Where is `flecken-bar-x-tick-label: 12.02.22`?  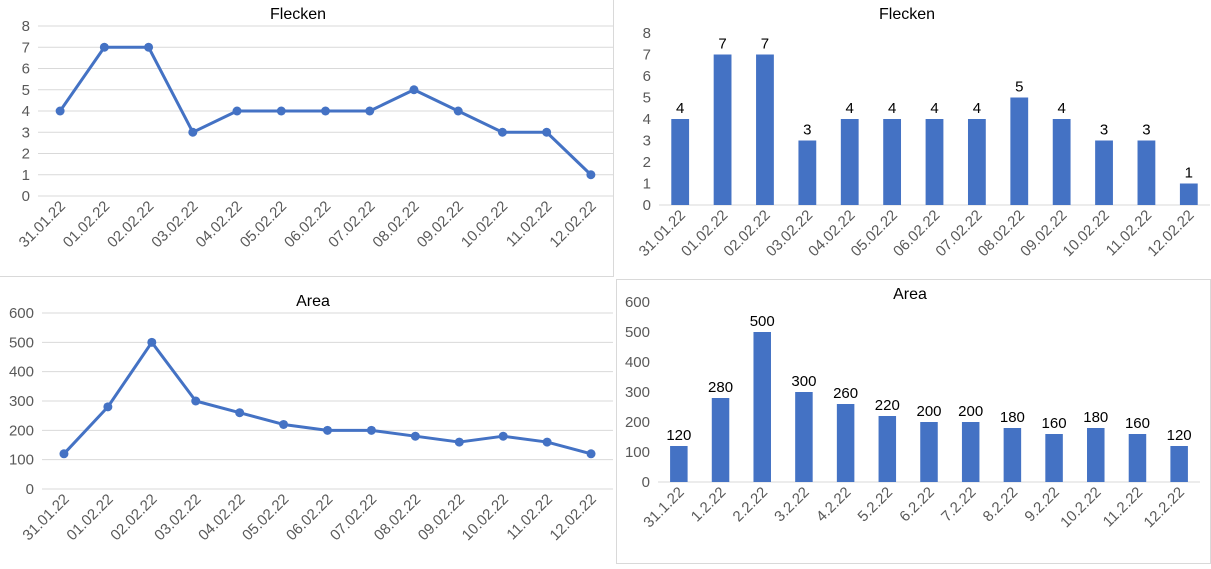 flecken-bar-x-tick-label: 12.02.22 is located at coordinates (1170, 233).